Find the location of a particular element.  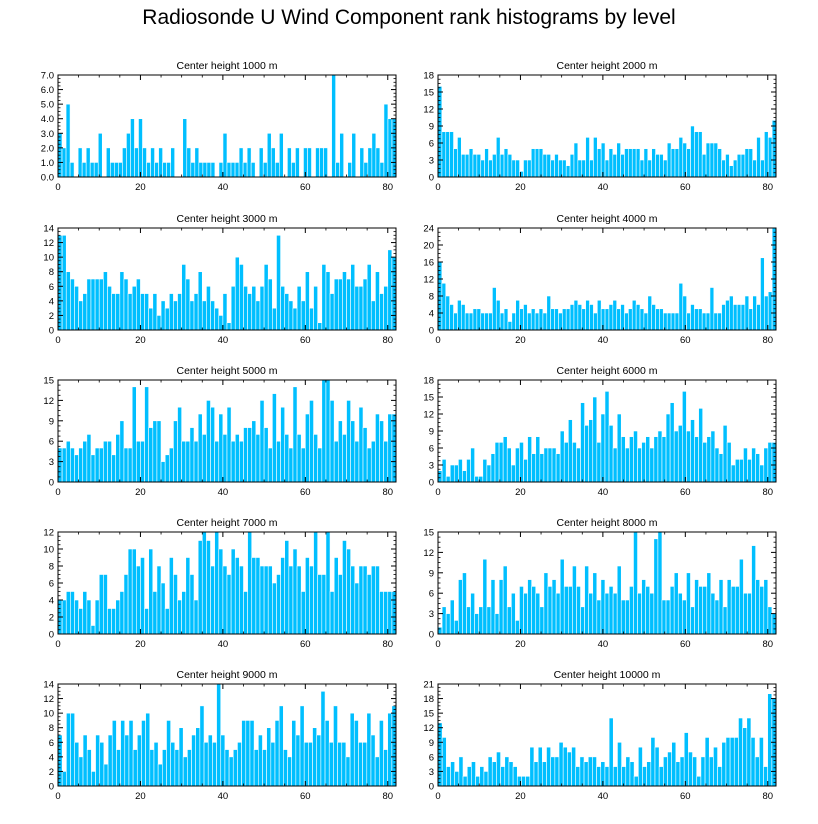

y-tick-label: 1.0 is located at coordinates (47, 163).